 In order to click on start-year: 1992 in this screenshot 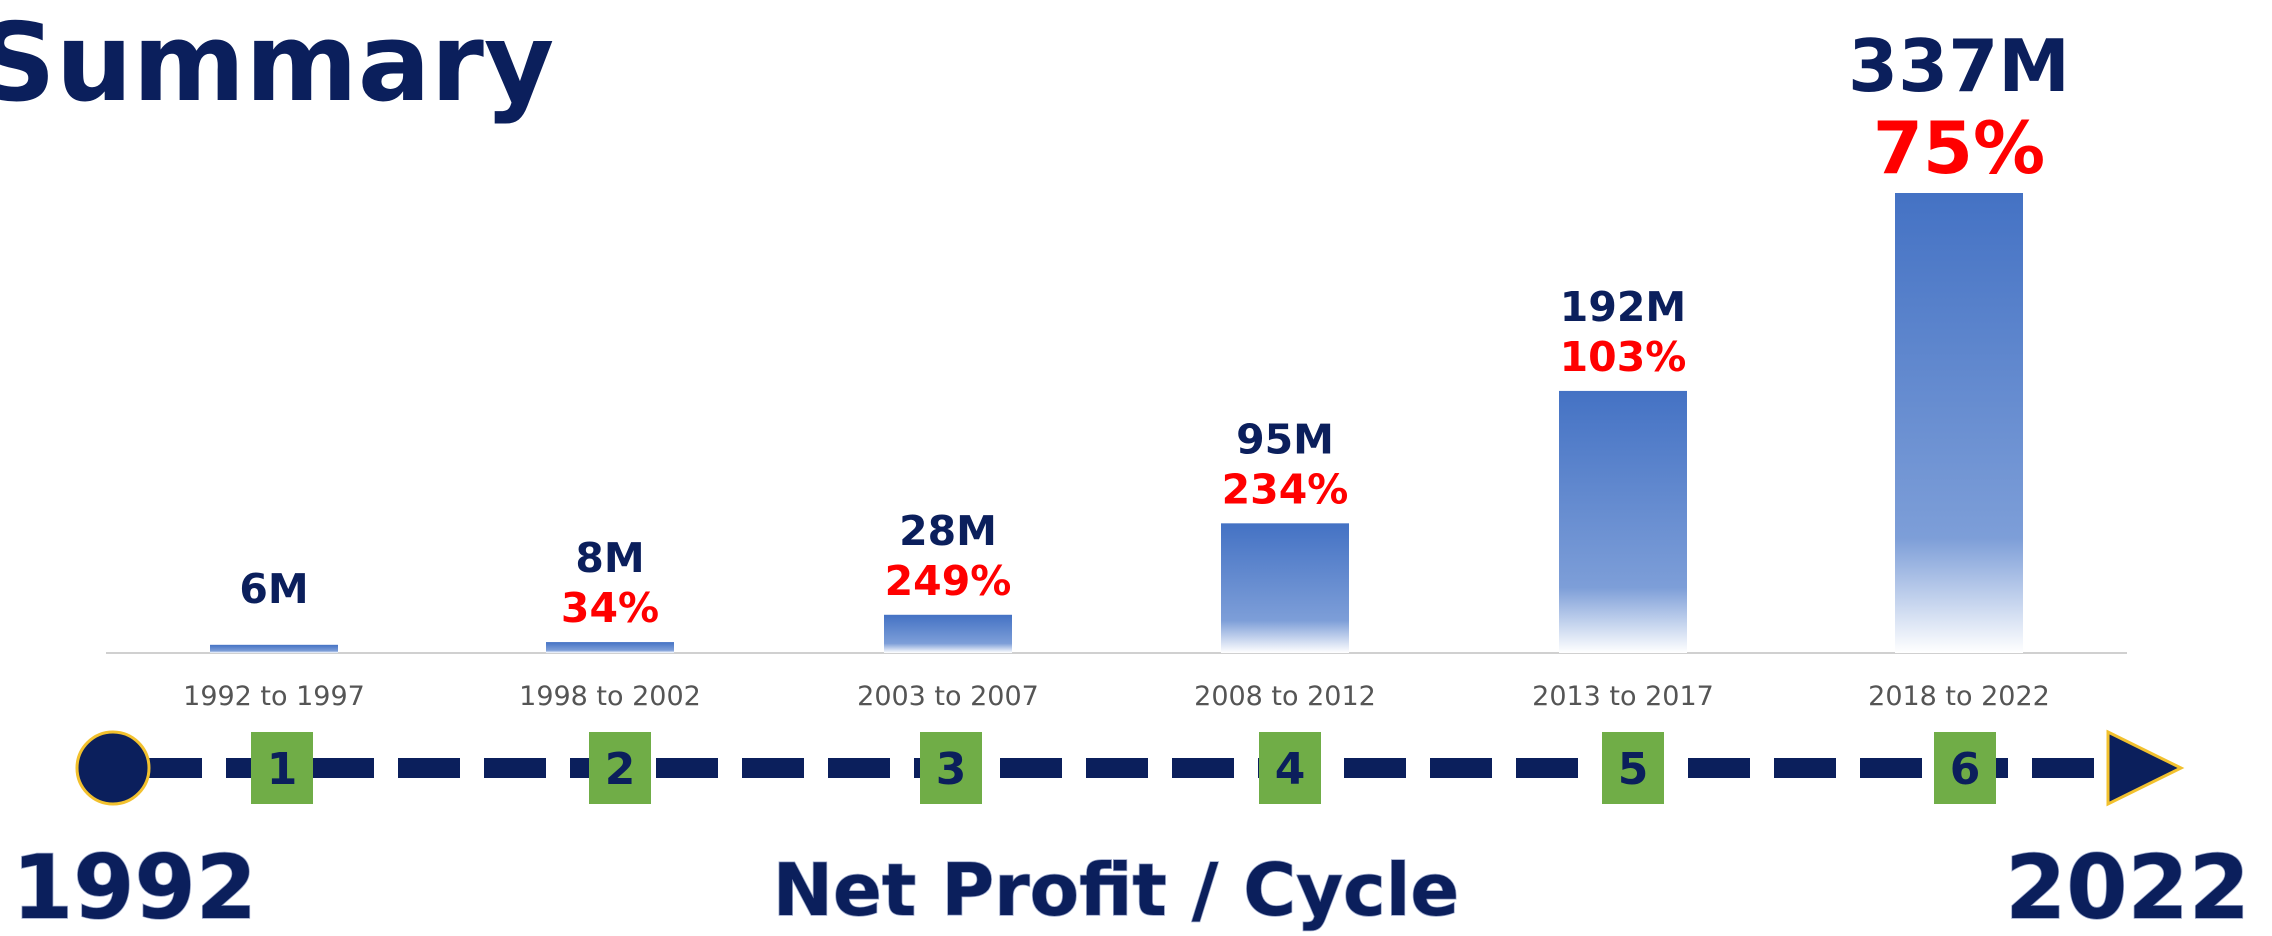, I will do `click(134, 886)`.